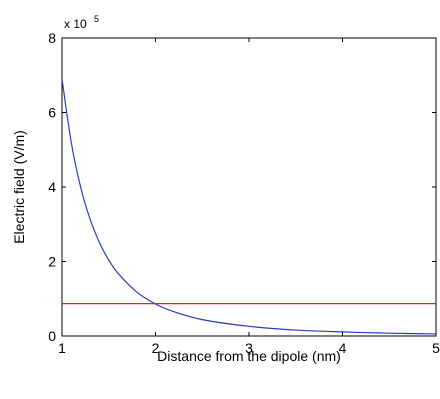 Image resolution: width=440 pixels, height=399 pixels. What do you see at coordinates (96, 19) in the screenshot?
I see `y-scale-exponent: 5` at bounding box center [96, 19].